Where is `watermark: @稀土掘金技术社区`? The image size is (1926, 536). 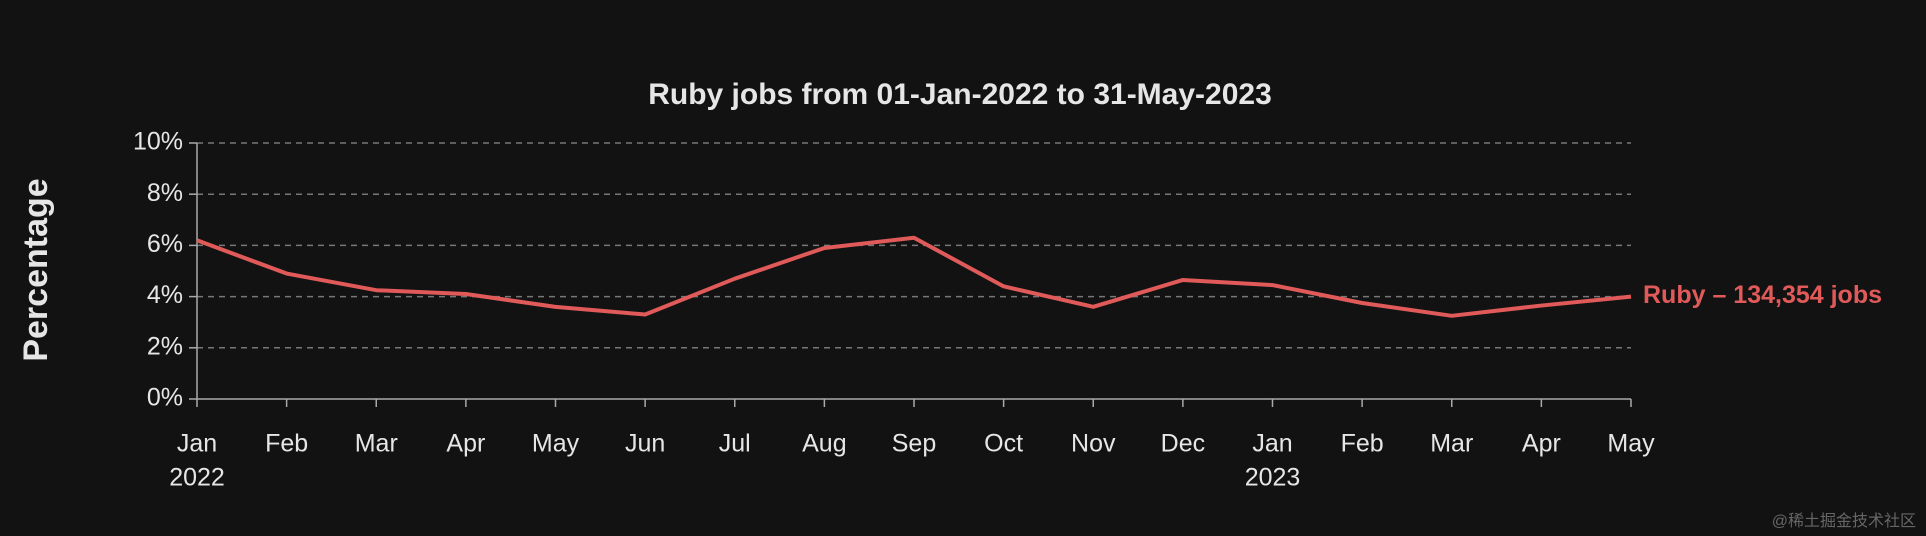 watermark: @稀土掘金技术社区 is located at coordinates (1844, 521).